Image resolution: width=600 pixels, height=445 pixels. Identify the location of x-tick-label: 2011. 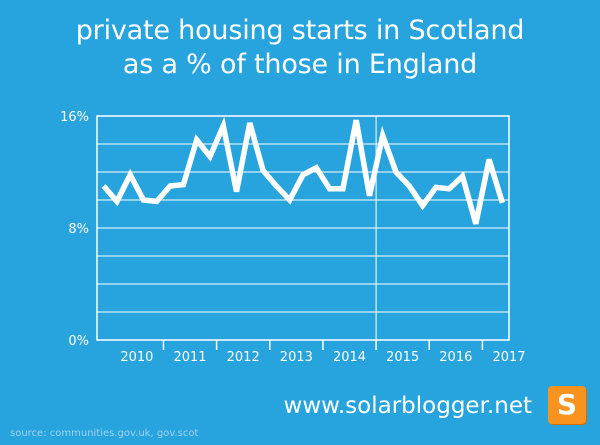
(189, 357).